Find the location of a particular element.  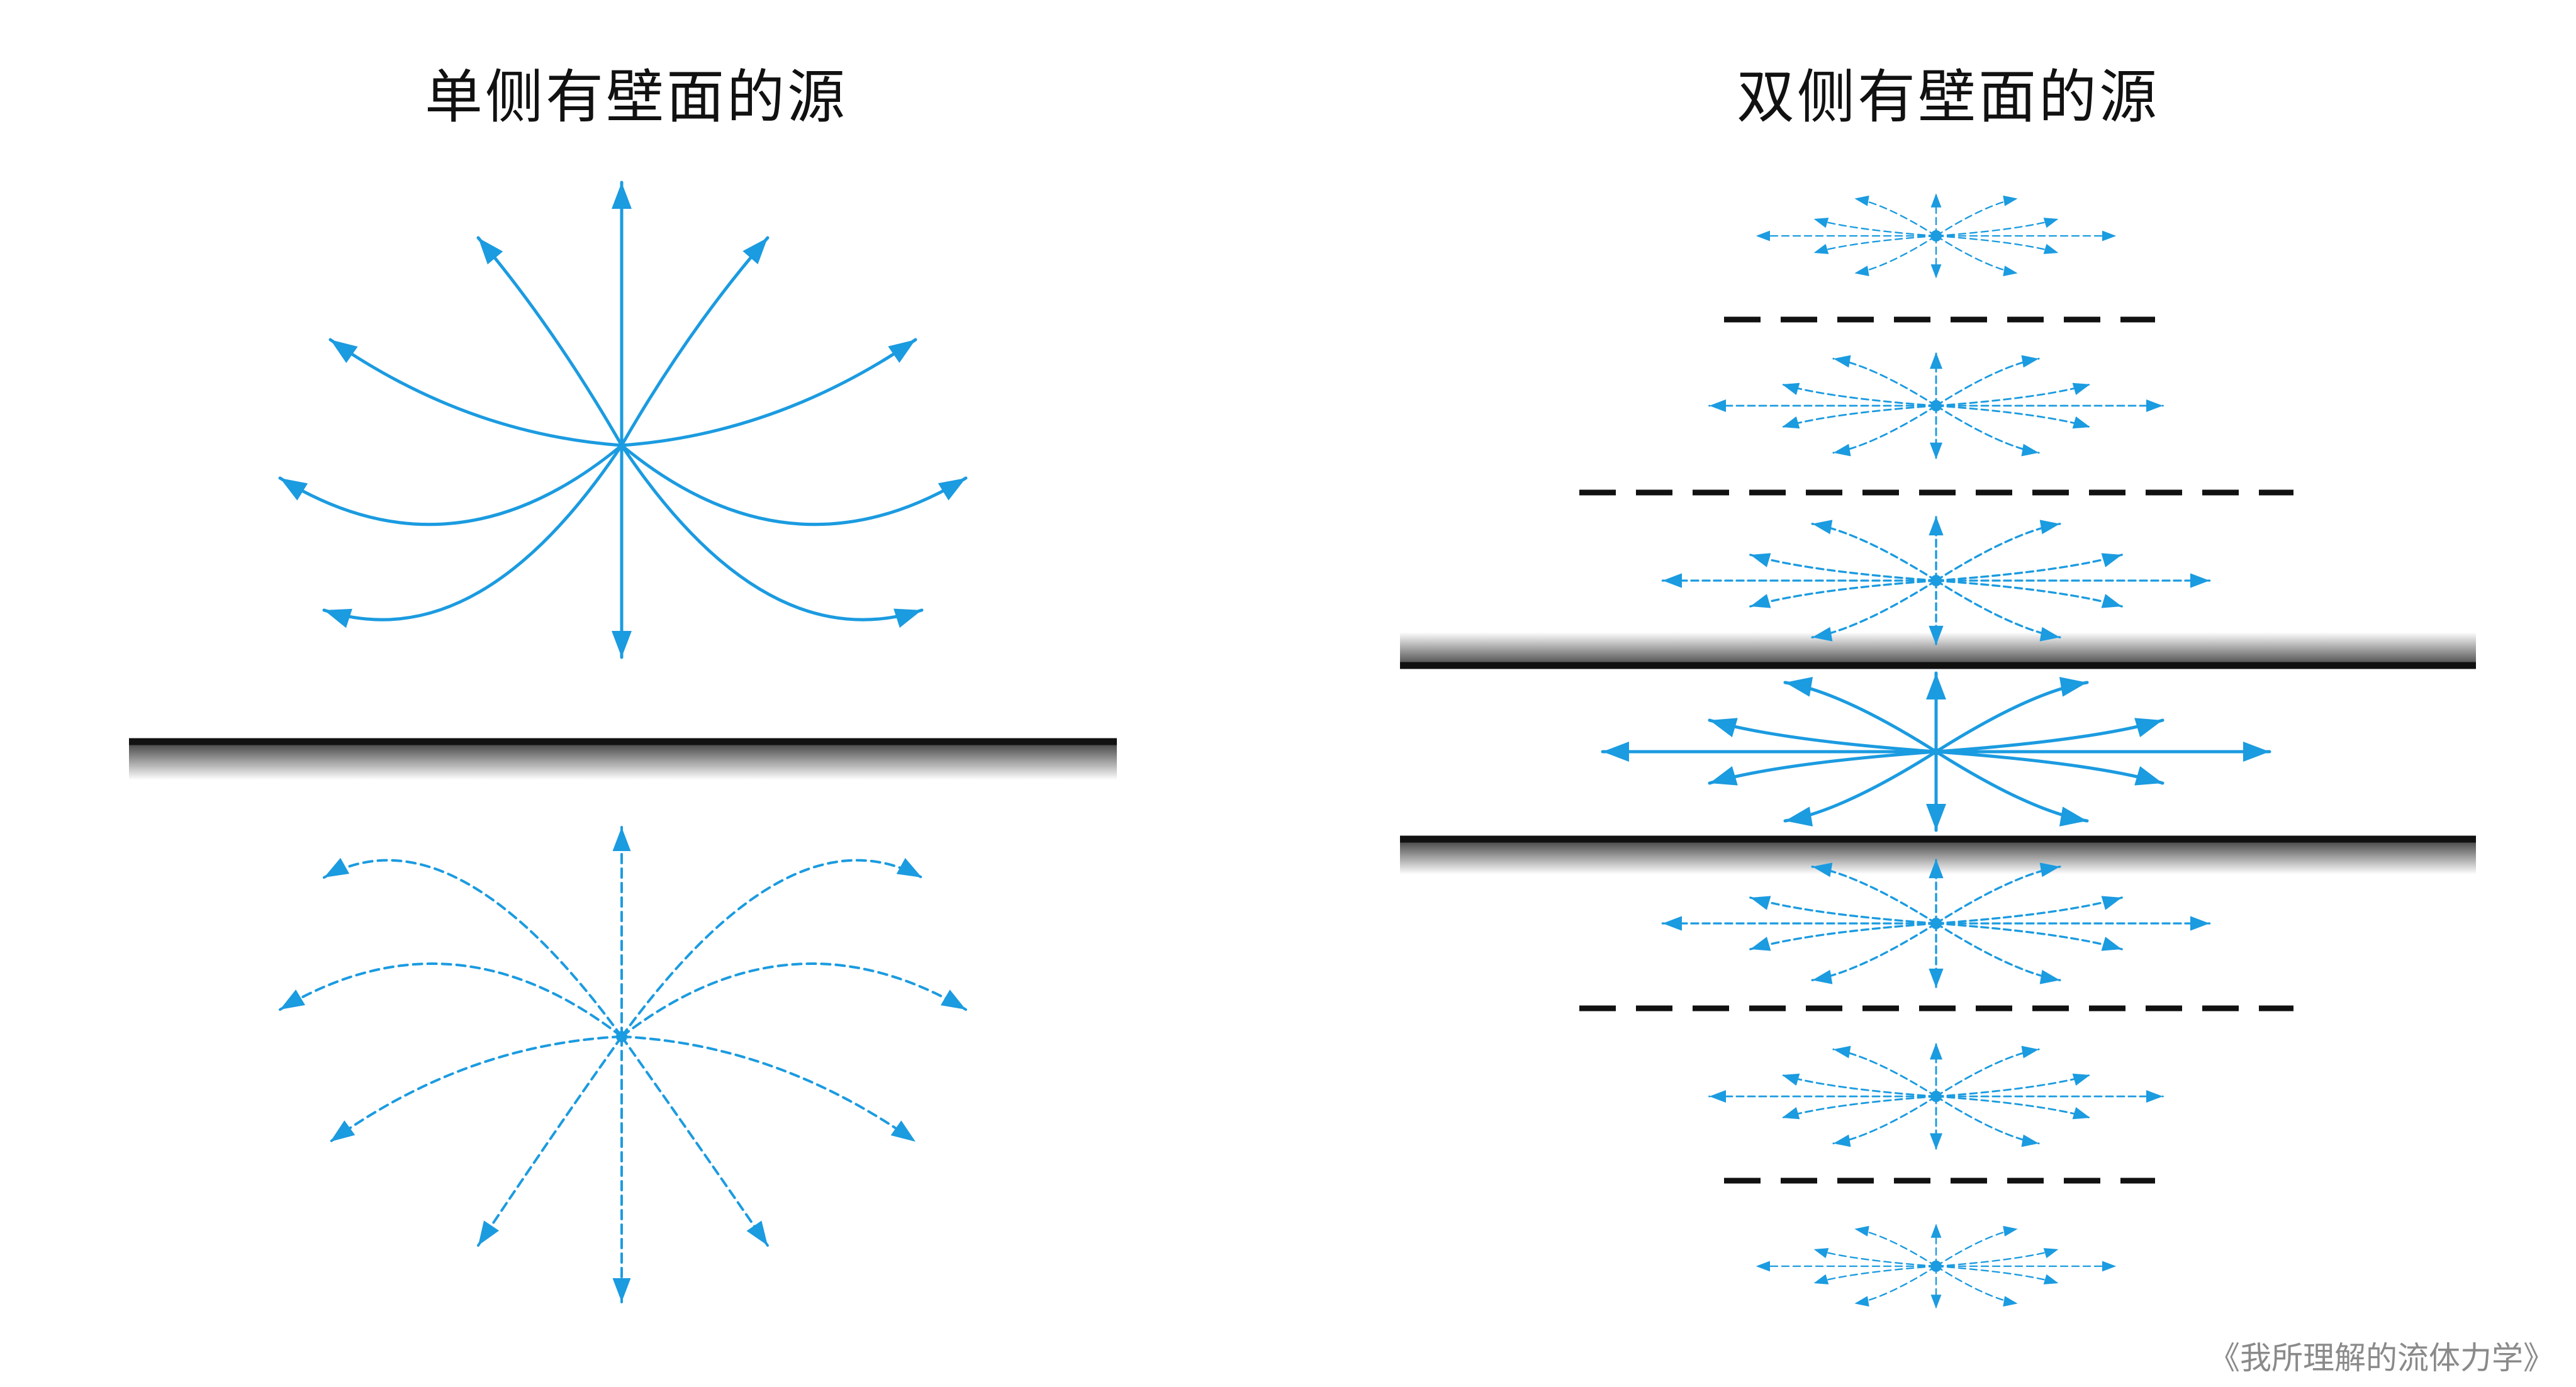

left-panel-title: 单侧有壁面的源 is located at coordinates (636, 97).